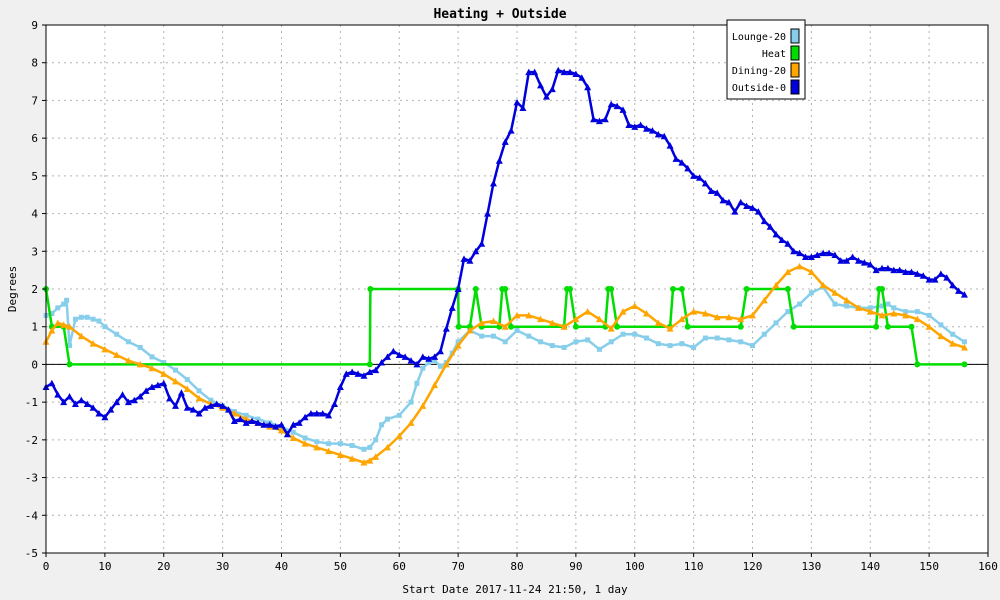  What do you see at coordinates (32, 515) in the screenshot?
I see `y-tick-label: -4` at bounding box center [32, 515].